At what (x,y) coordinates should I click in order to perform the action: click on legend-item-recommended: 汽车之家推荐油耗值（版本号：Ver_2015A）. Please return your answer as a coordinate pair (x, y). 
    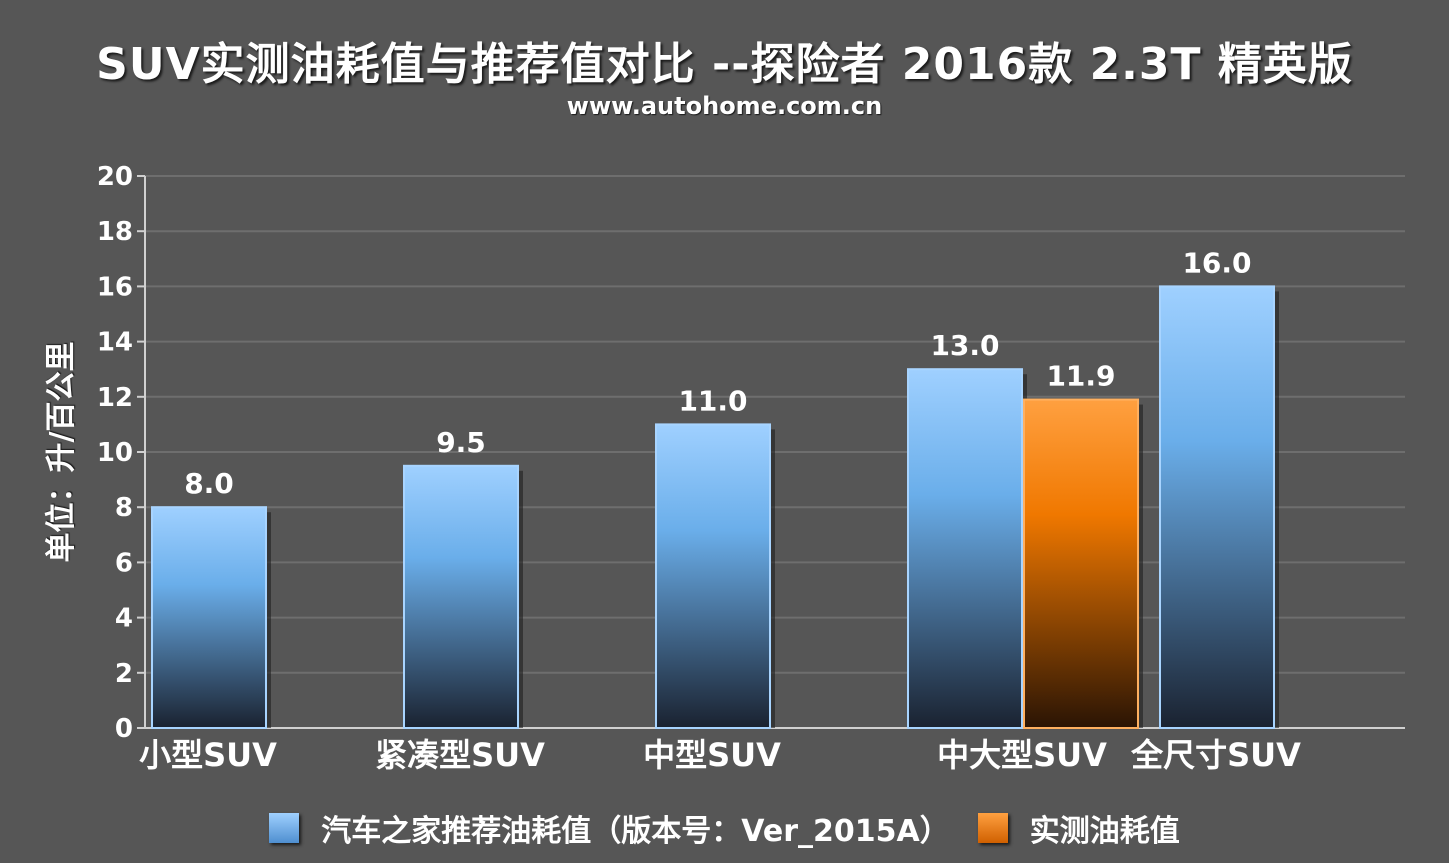
    Looking at the image, I should click on (609, 828).